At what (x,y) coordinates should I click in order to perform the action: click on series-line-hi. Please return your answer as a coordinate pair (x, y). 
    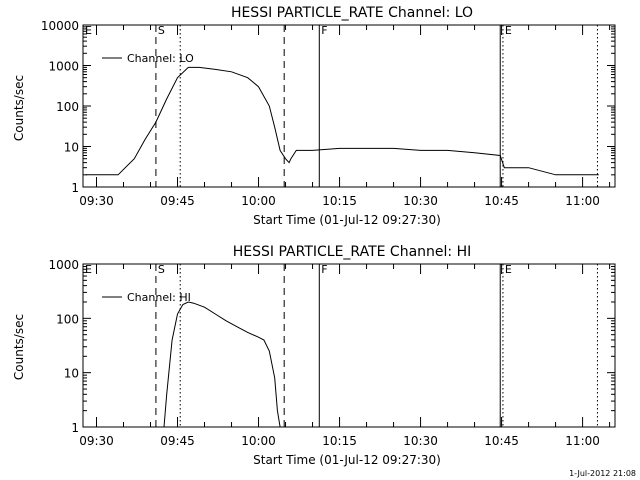
    Looking at the image, I should click on (222, 364).